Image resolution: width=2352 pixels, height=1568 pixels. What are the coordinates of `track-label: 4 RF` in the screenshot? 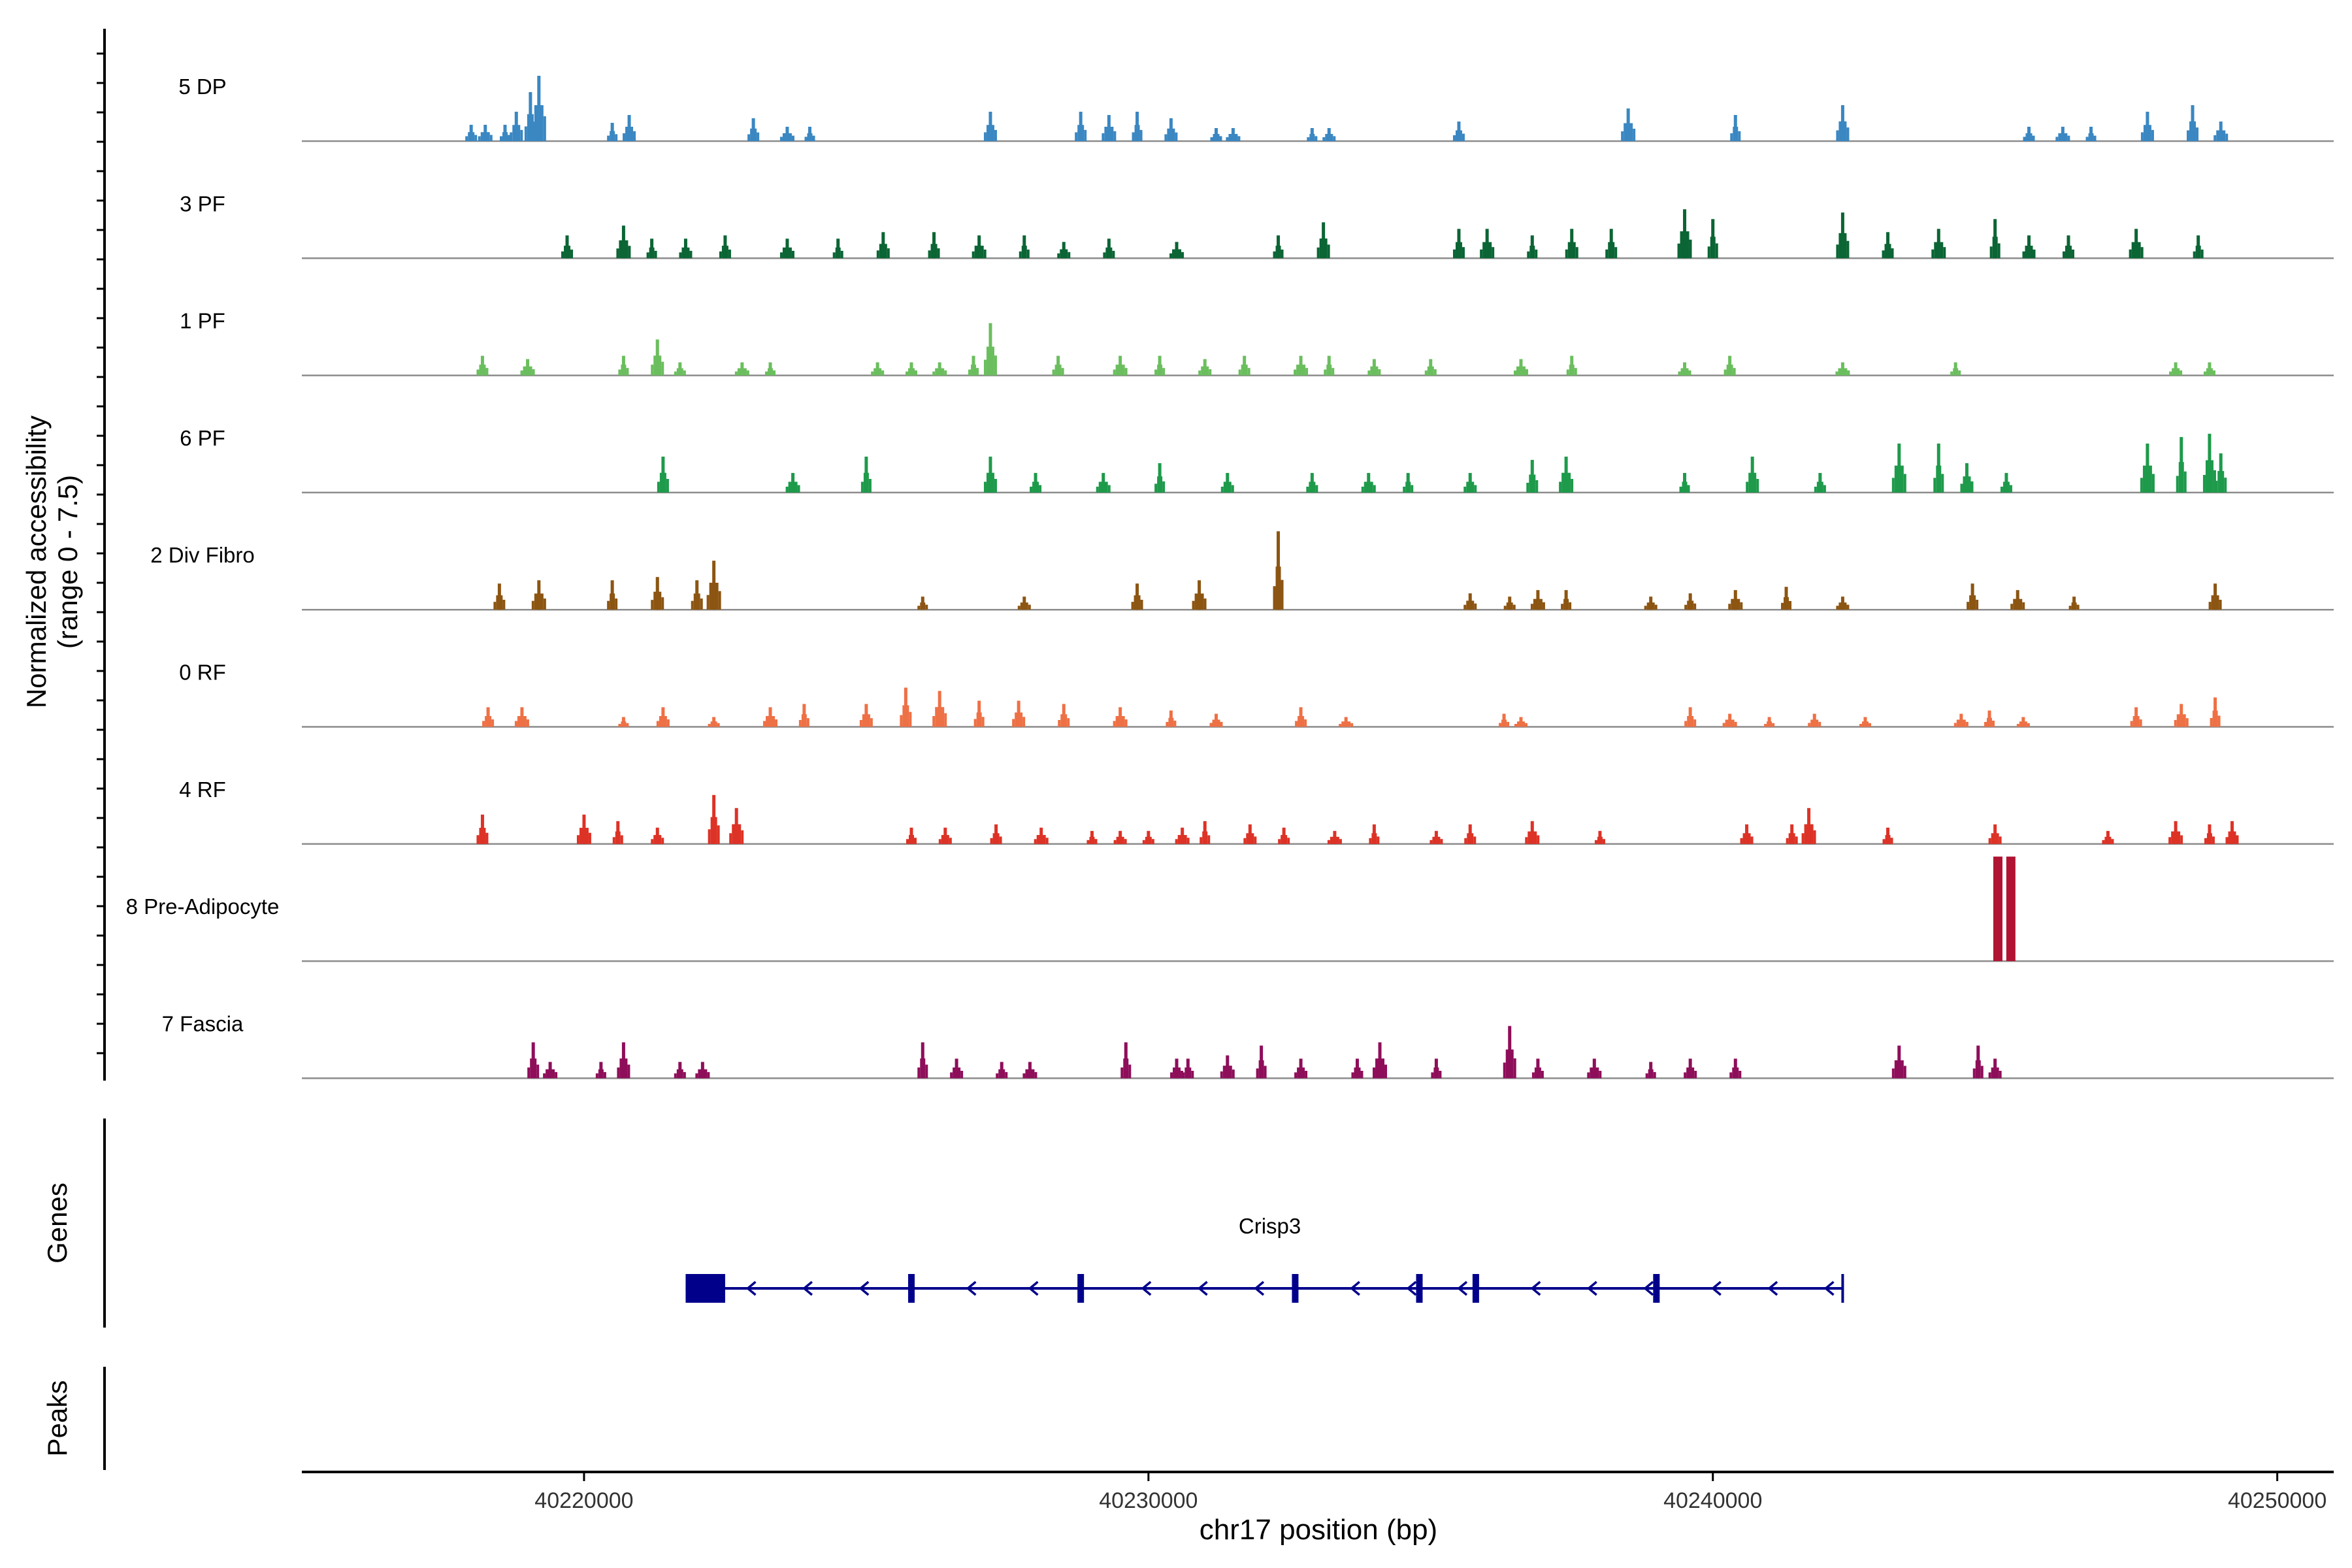 It's located at (202, 789).